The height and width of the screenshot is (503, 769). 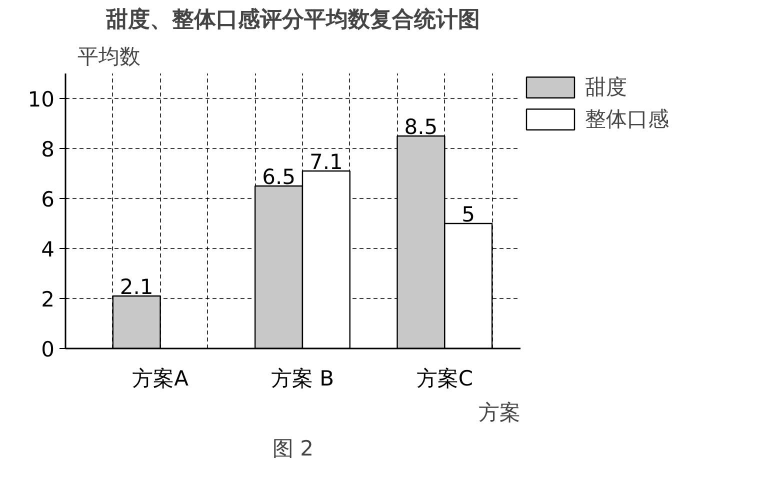 What do you see at coordinates (302, 378) in the screenshot?
I see `x-tick-label: 方案 B` at bounding box center [302, 378].